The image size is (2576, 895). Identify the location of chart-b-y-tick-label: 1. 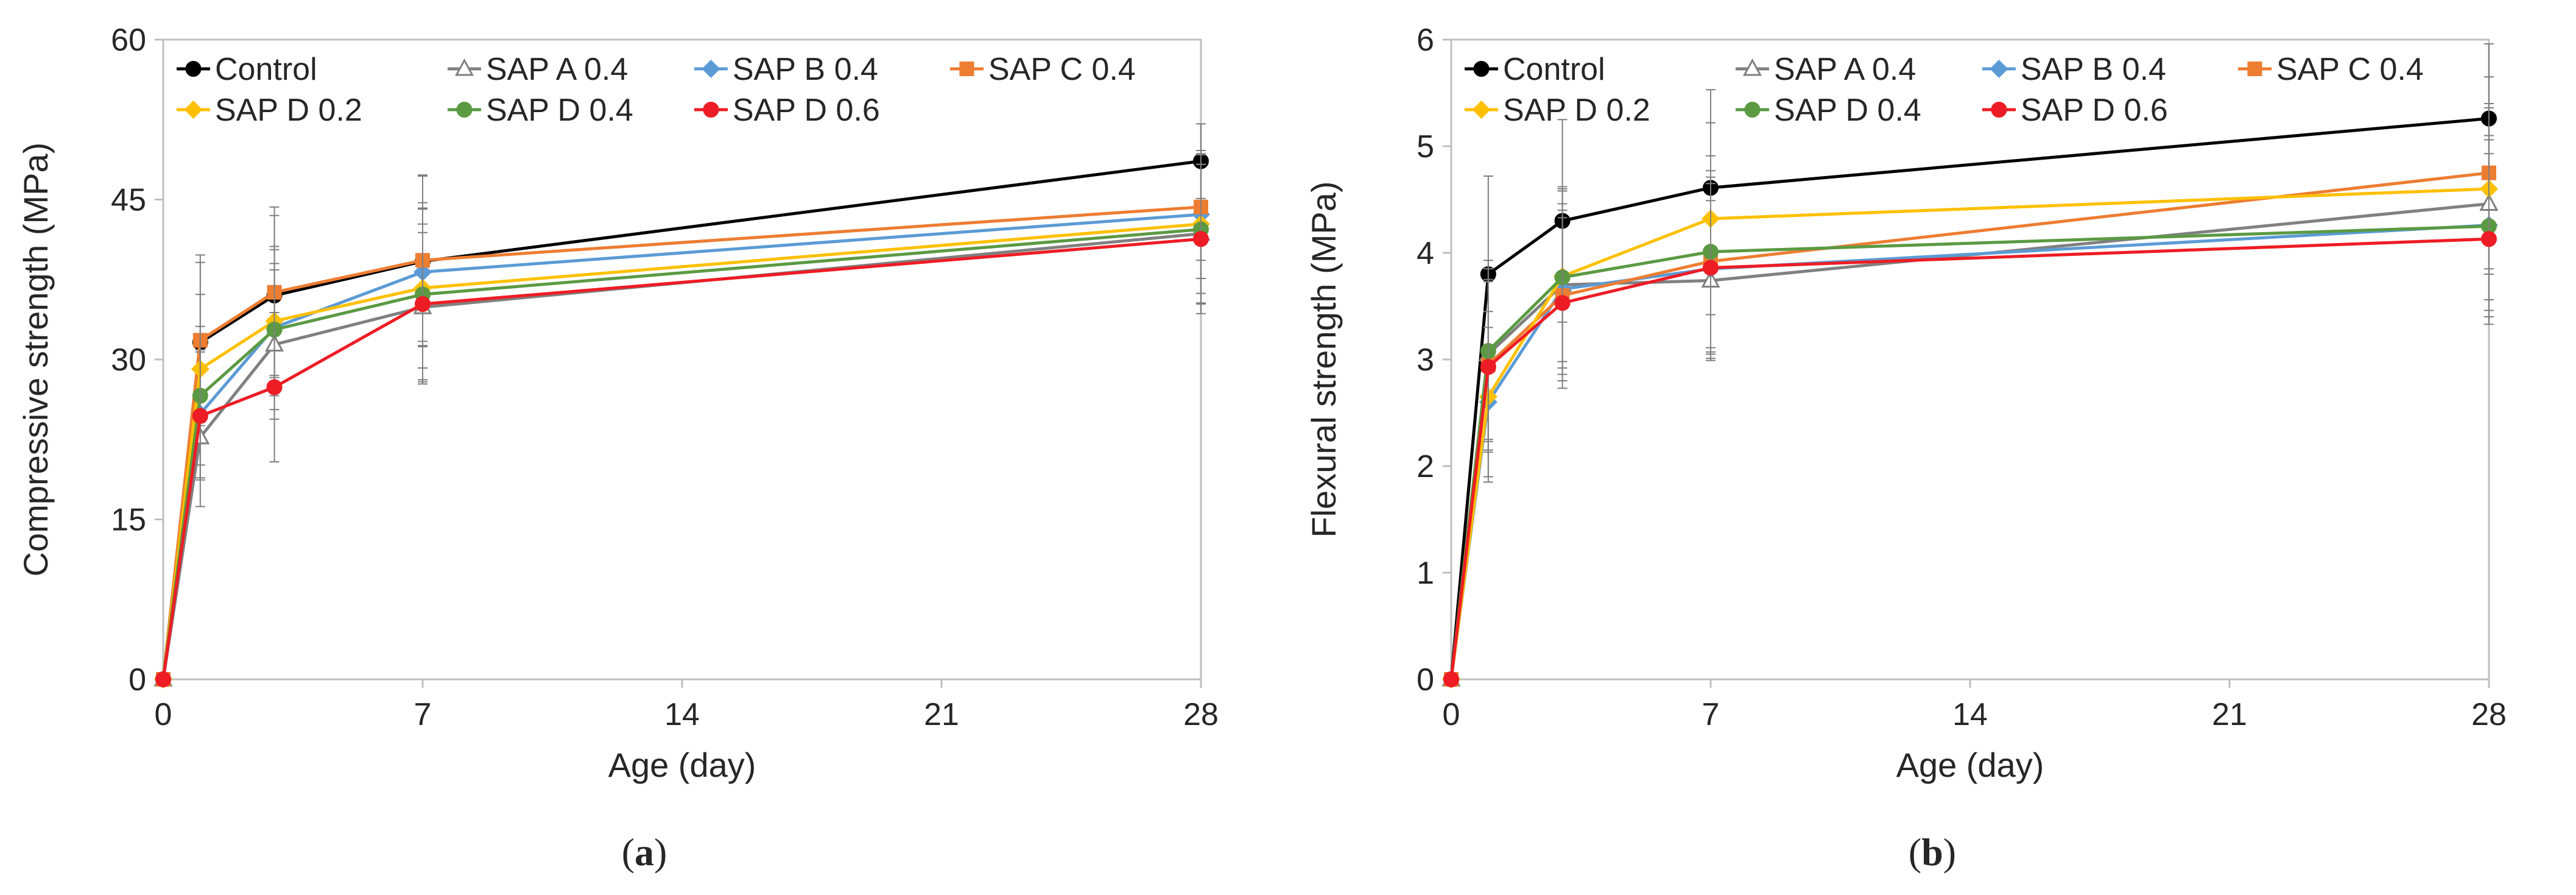
(1425, 573).